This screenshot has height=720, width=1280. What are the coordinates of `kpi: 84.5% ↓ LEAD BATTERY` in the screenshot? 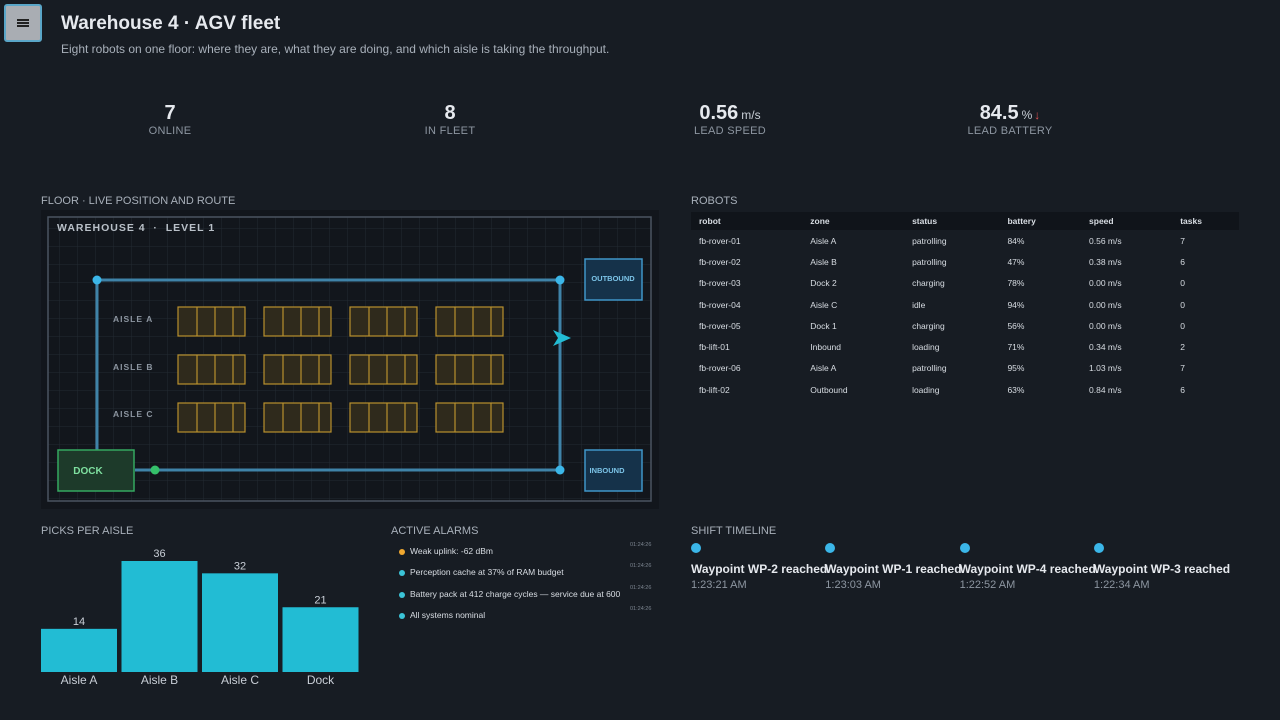 It's located at (1010, 119).